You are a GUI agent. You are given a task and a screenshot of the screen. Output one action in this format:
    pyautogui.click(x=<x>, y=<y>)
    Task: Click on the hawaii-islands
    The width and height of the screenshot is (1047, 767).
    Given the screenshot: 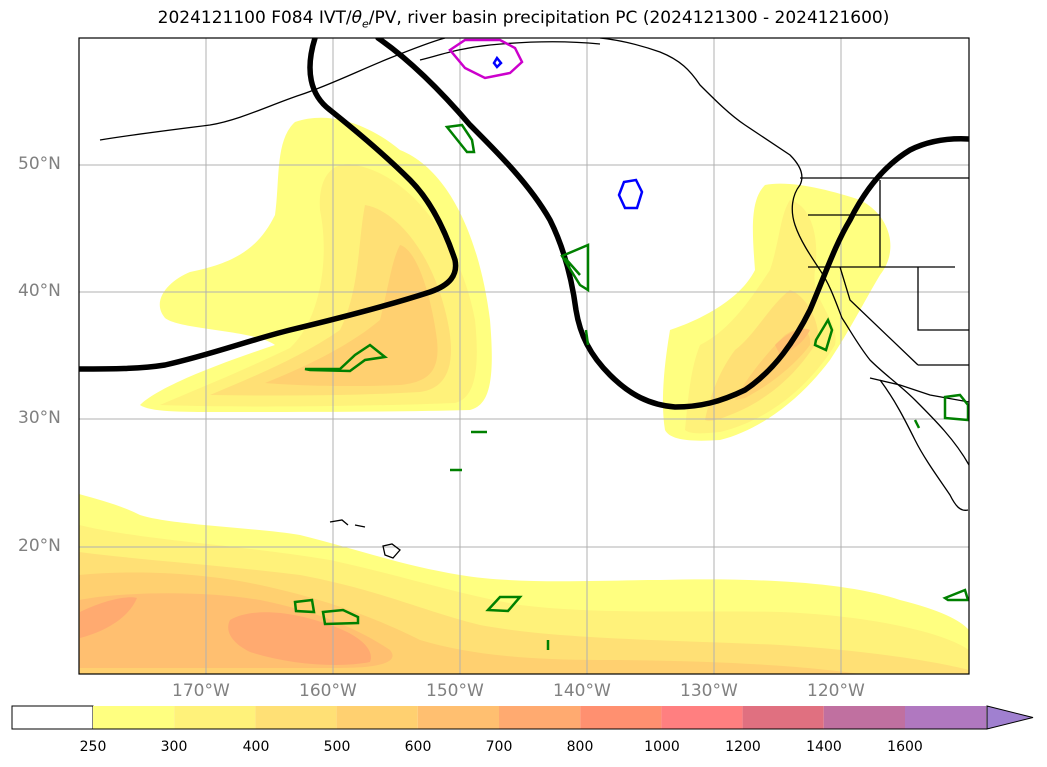 What is the action you would take?
    pyautogui.click(x=365, y=539)
    